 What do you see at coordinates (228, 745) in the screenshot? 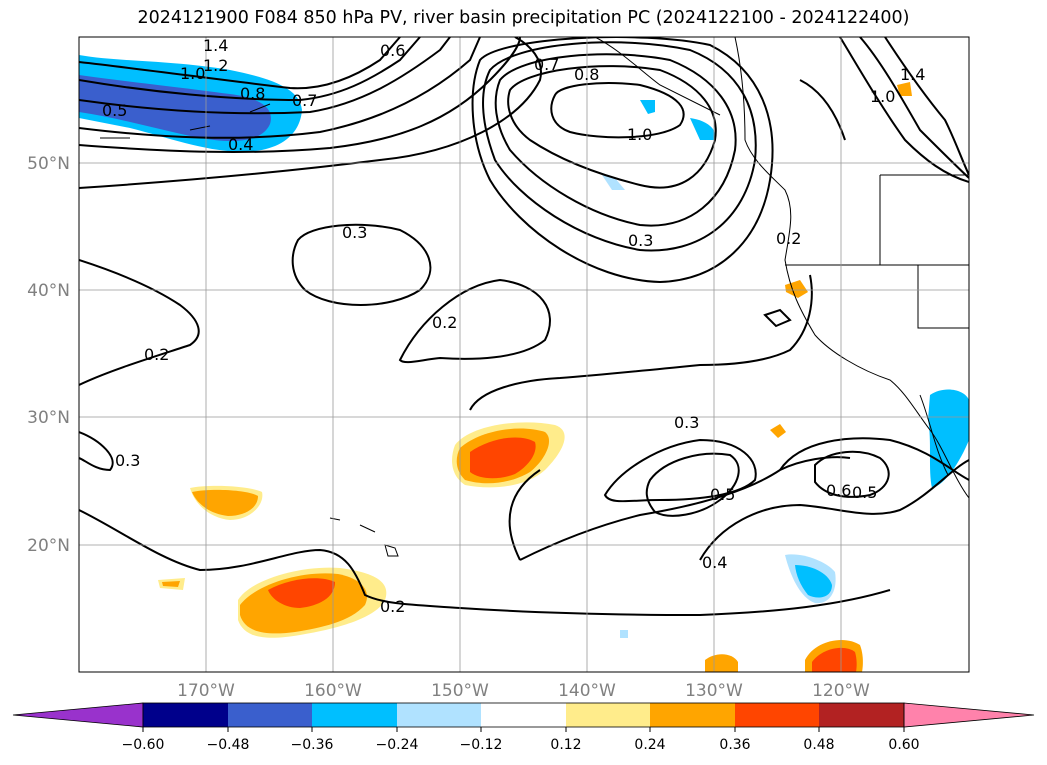
I see `colorbar-tick-label: −0.48` at bounding box center [228, 745].